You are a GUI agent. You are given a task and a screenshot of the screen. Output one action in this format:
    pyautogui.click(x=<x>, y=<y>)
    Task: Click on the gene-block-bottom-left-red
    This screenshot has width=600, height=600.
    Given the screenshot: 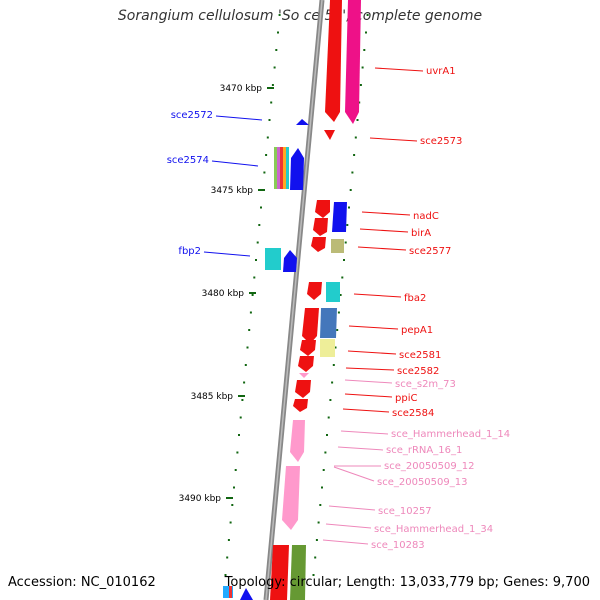 What is the action you would take?
    pyautogui.click(x=230, y=592)
    